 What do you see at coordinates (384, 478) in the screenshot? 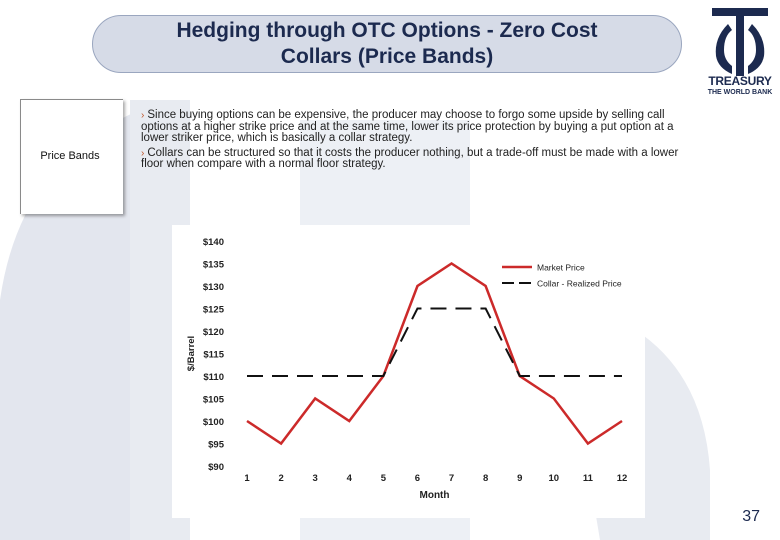
I see `x-tick-label: 5` at bounding box center [384, 478].